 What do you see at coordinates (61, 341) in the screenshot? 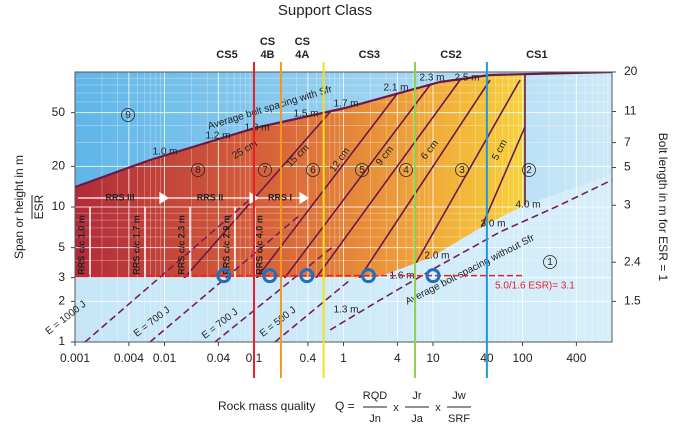
I see `y-tick-label: 1` at bounding box center [61, 341].